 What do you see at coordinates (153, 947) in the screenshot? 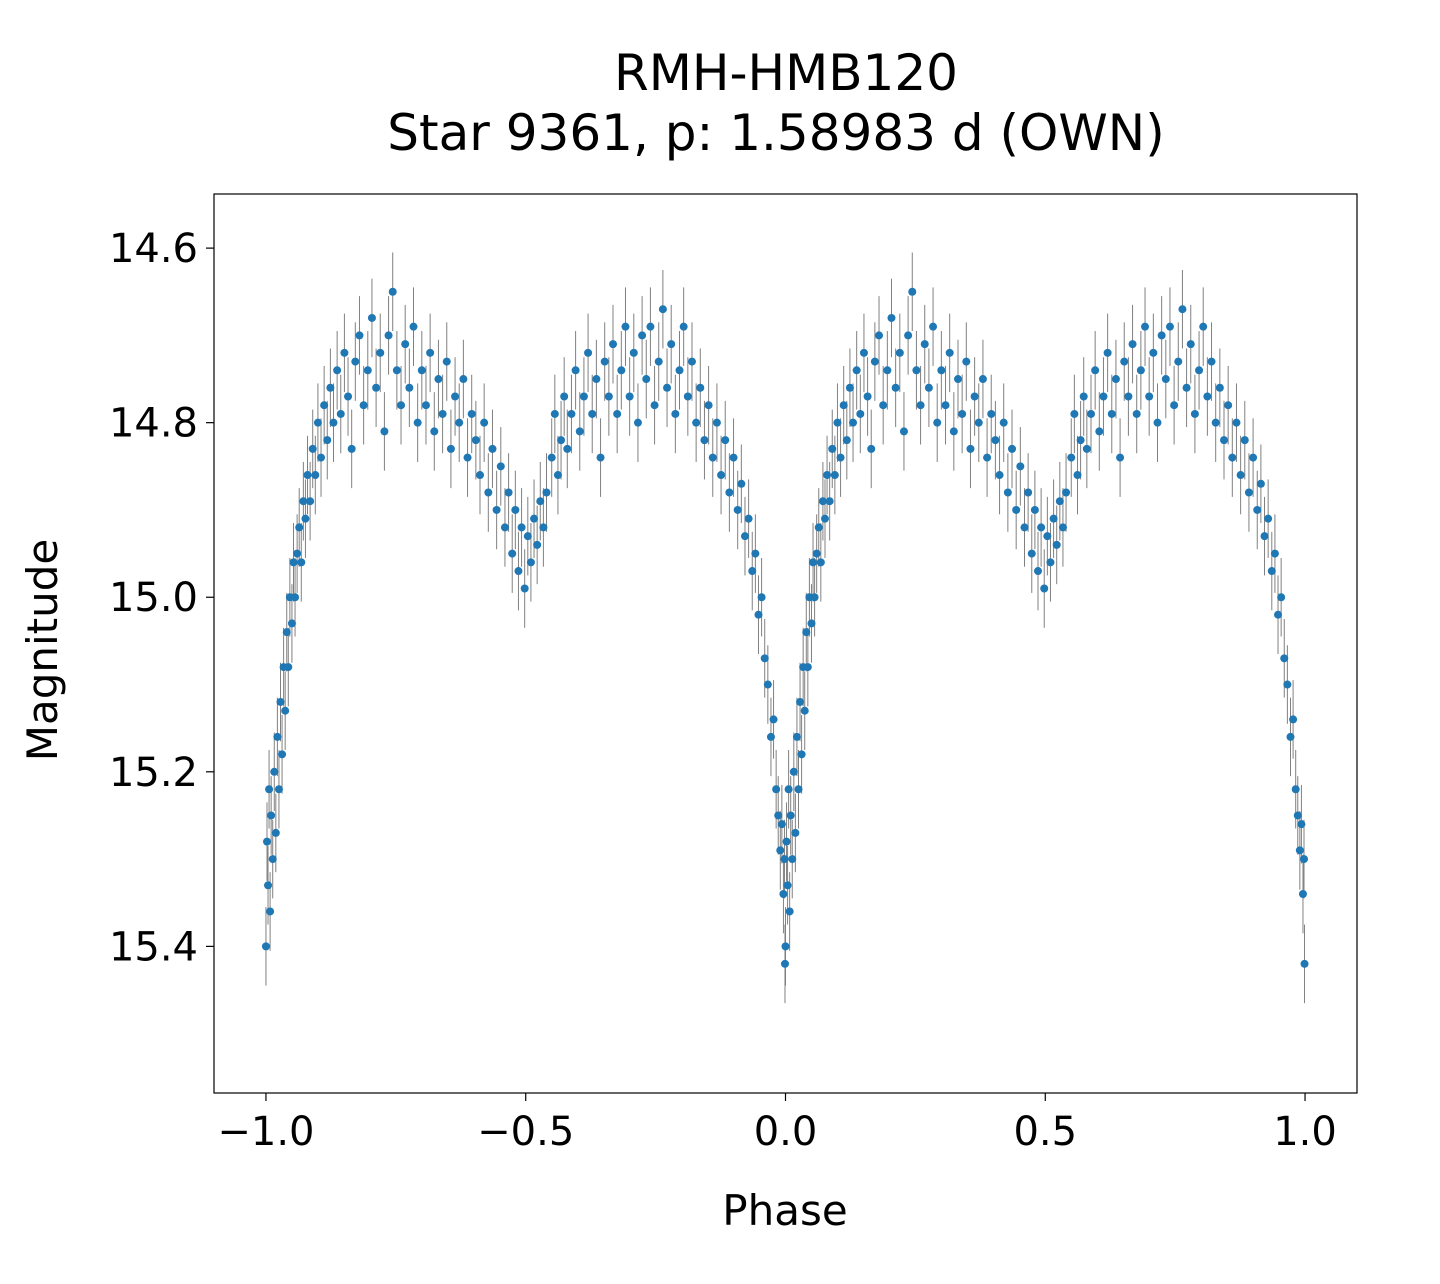
I see `y-tick-label: 15.4` at bounding box center [153, 947].